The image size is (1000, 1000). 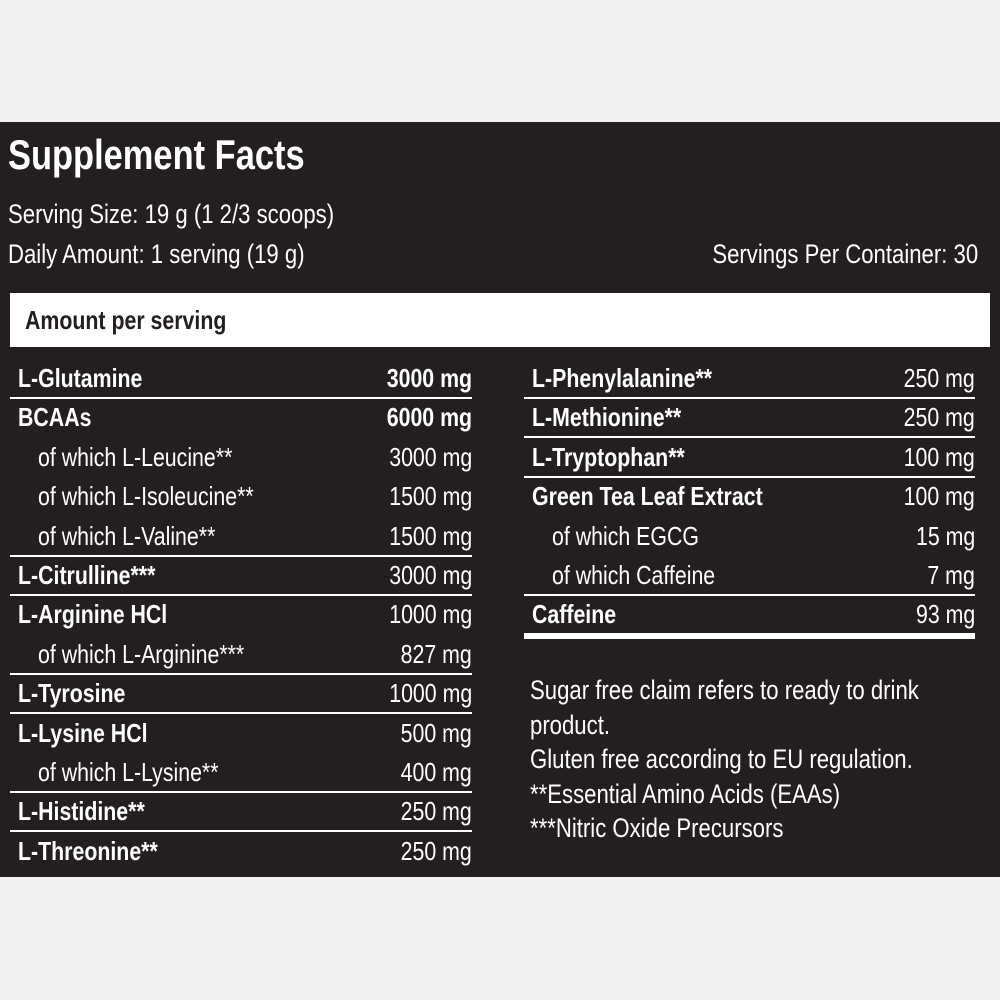 What do you see at coordinates (647, 496) in the screenshot?
I see `nutrient-name: Green Tea Leaf Extract` at bounding box center [647, 496].